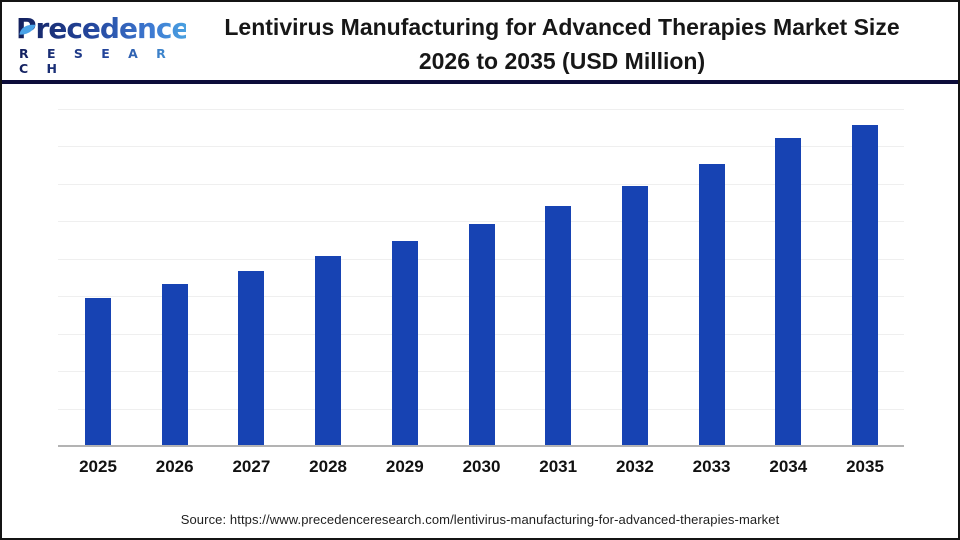 This screenshot has height=540, width=960. I want to click on logo-subtitle: R E S E A R C H, so click(101, 61).